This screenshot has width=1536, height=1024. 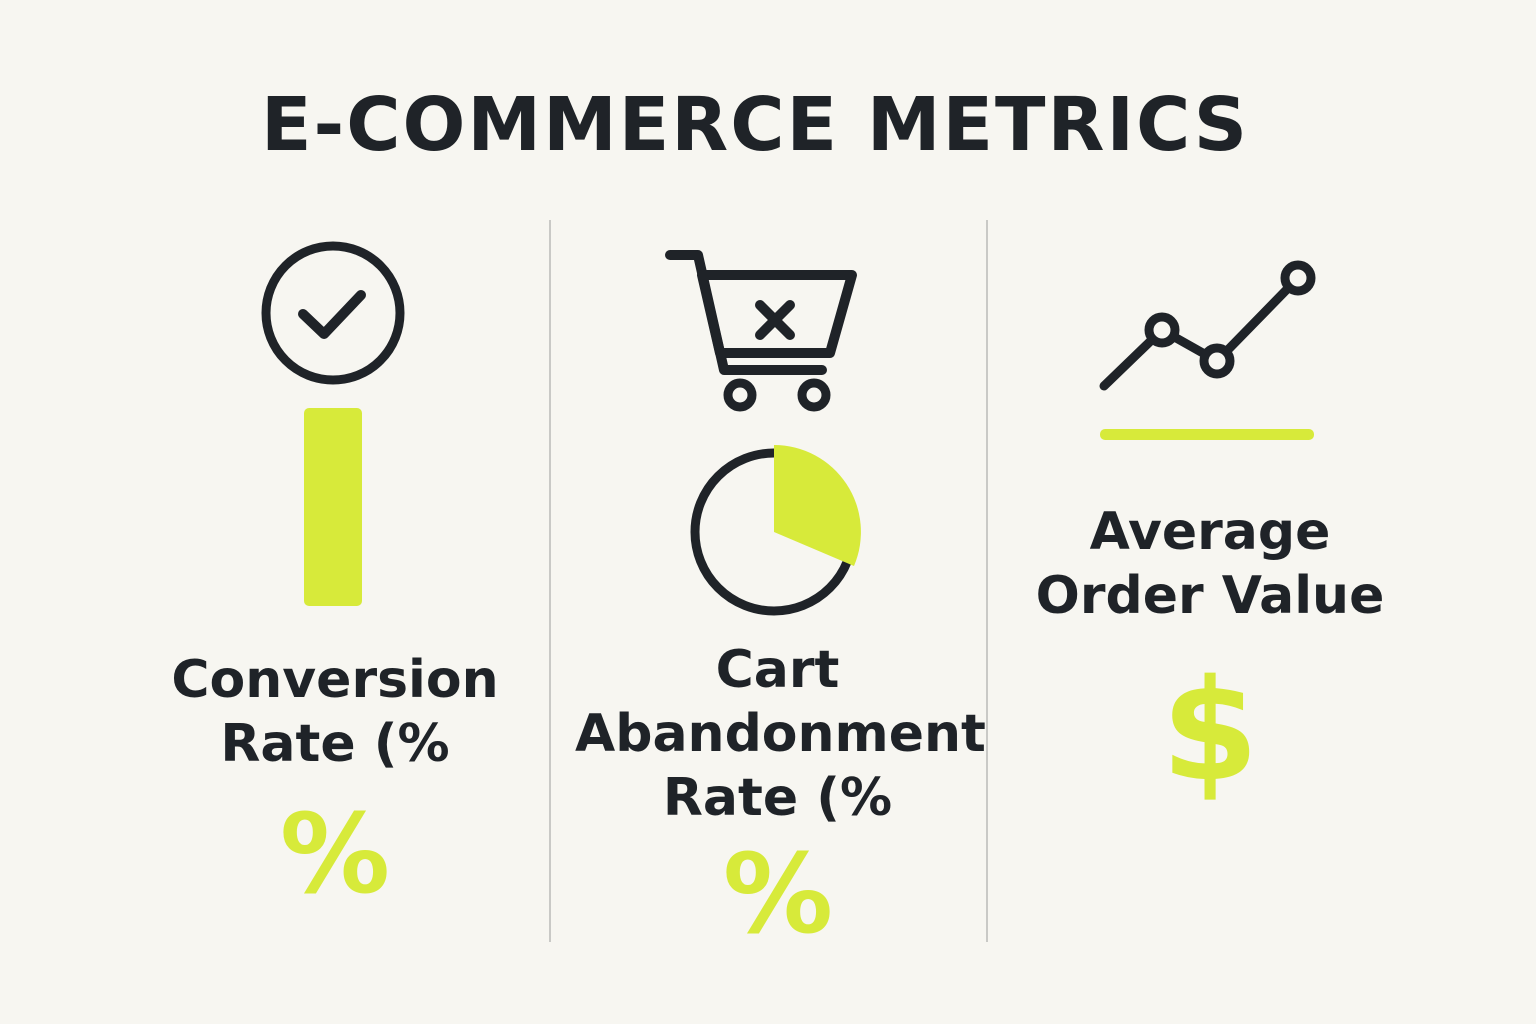 What do you see at coordinates (1207, 434) in the screenshot?
I see `accent-underline` at bounding box center [1207, 434].